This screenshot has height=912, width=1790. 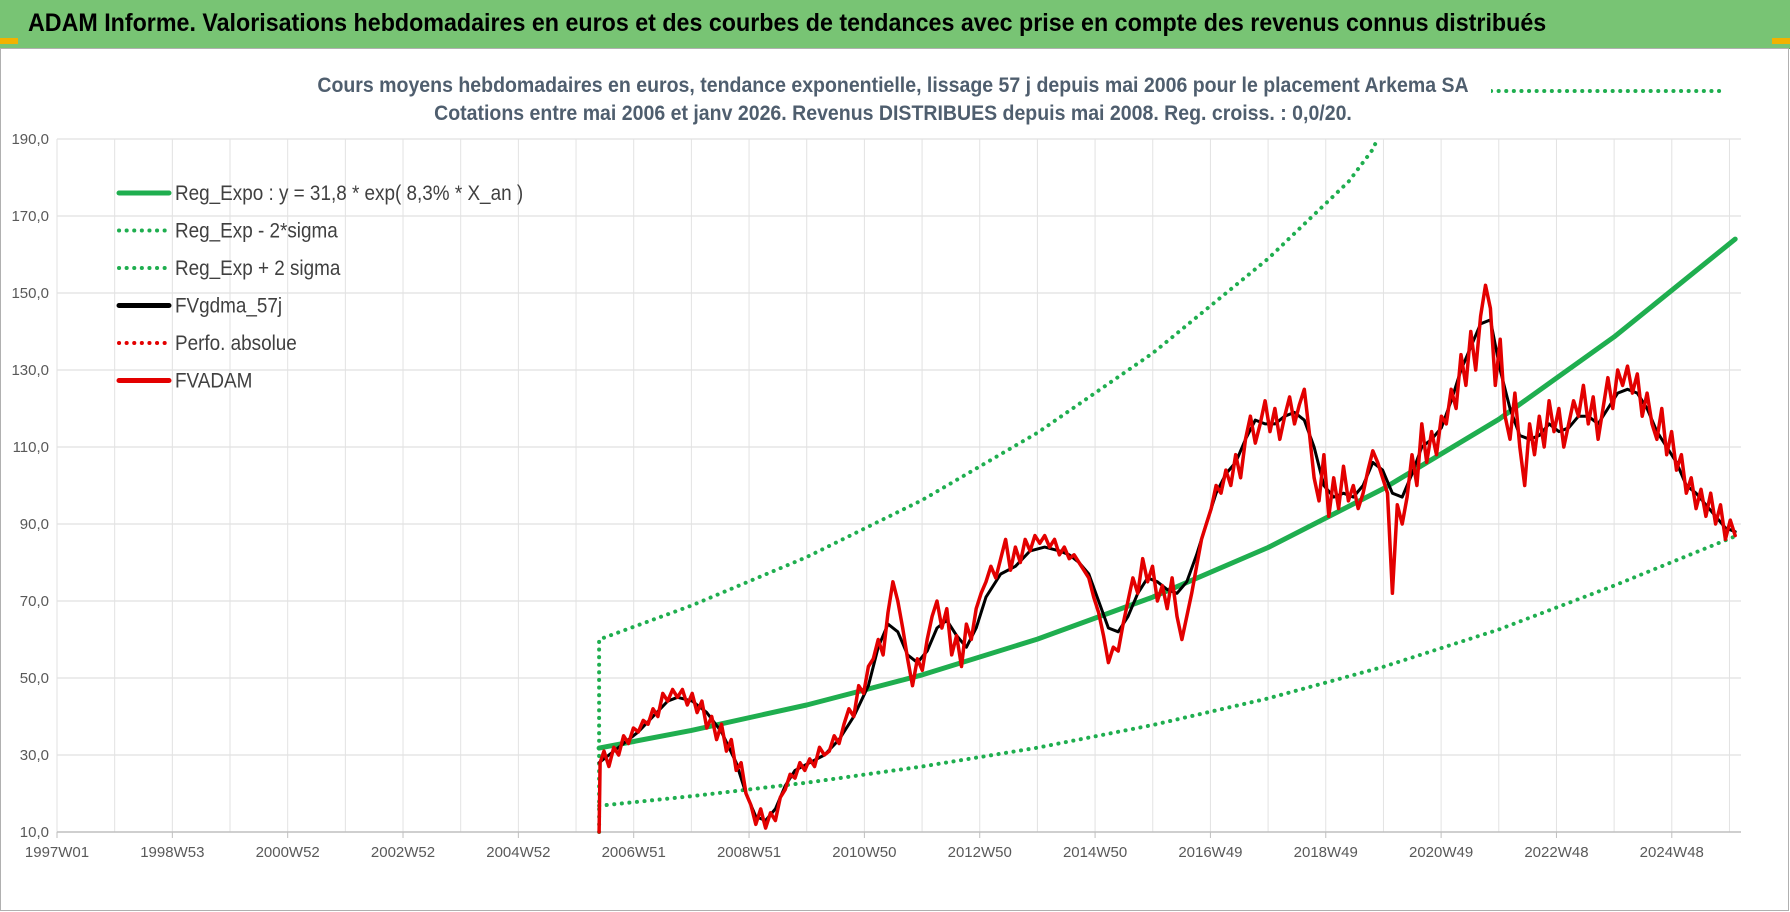 I want to click on y-tick-label: 30,0, so click(x=34, y=755).